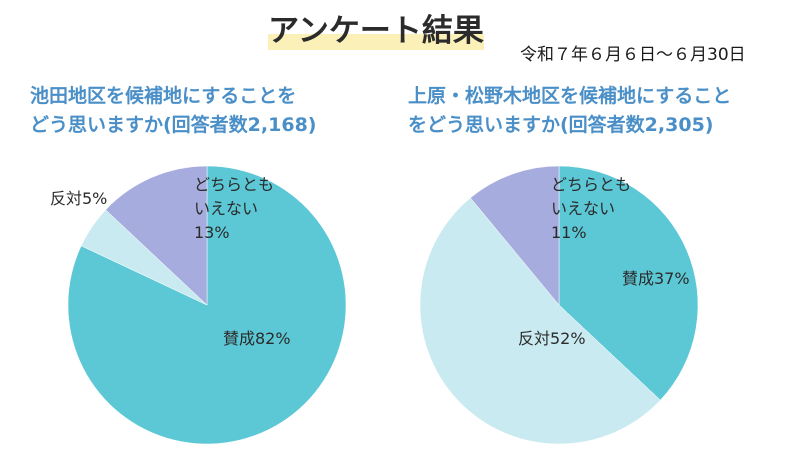 The height and width of the screenshot is (450, 800). I want to click on right-pie-slice-neutral, so click(515, 235).